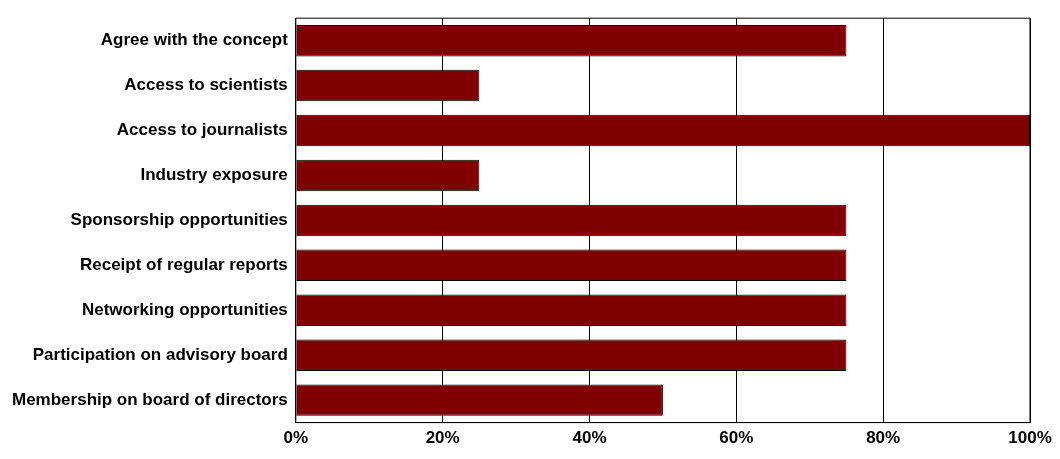 The height and width of the screenshot is (459, 1060). I want to click on y-tick-label: Membership on board of directors, so click(150, 399).